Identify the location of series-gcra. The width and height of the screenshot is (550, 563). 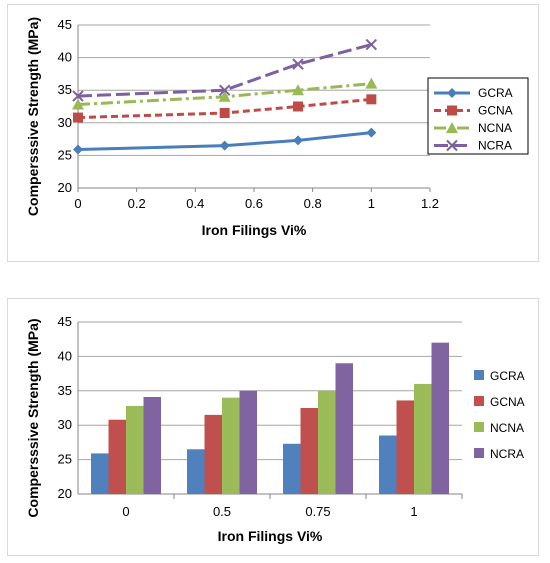
(225, 141).